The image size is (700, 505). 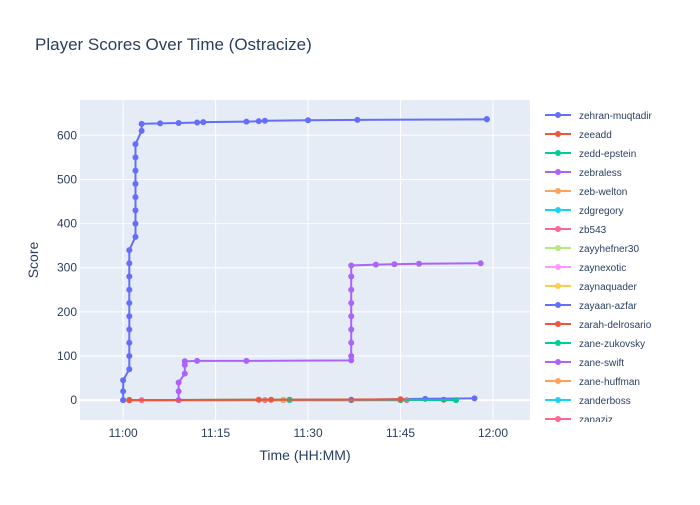 I want to click on legend-label: zane-huffman, so click(x=609, y=382).